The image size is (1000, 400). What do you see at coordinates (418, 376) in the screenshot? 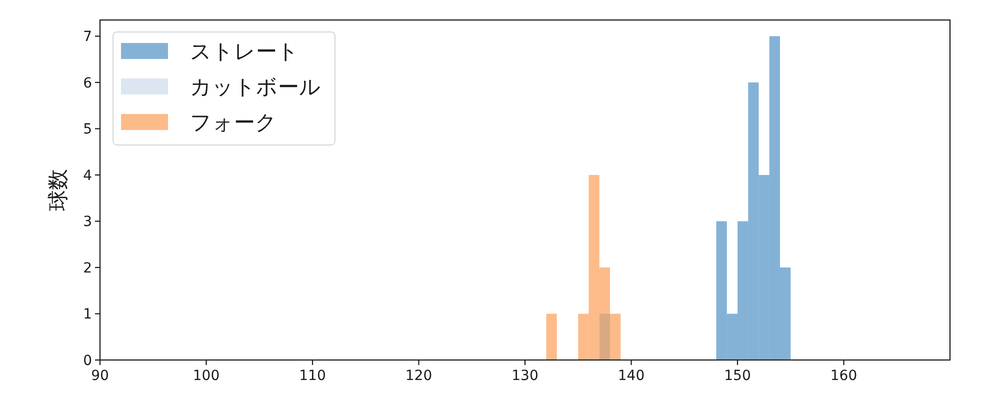
I see `x-tick-label: 120` at bounding box center [418, 376].